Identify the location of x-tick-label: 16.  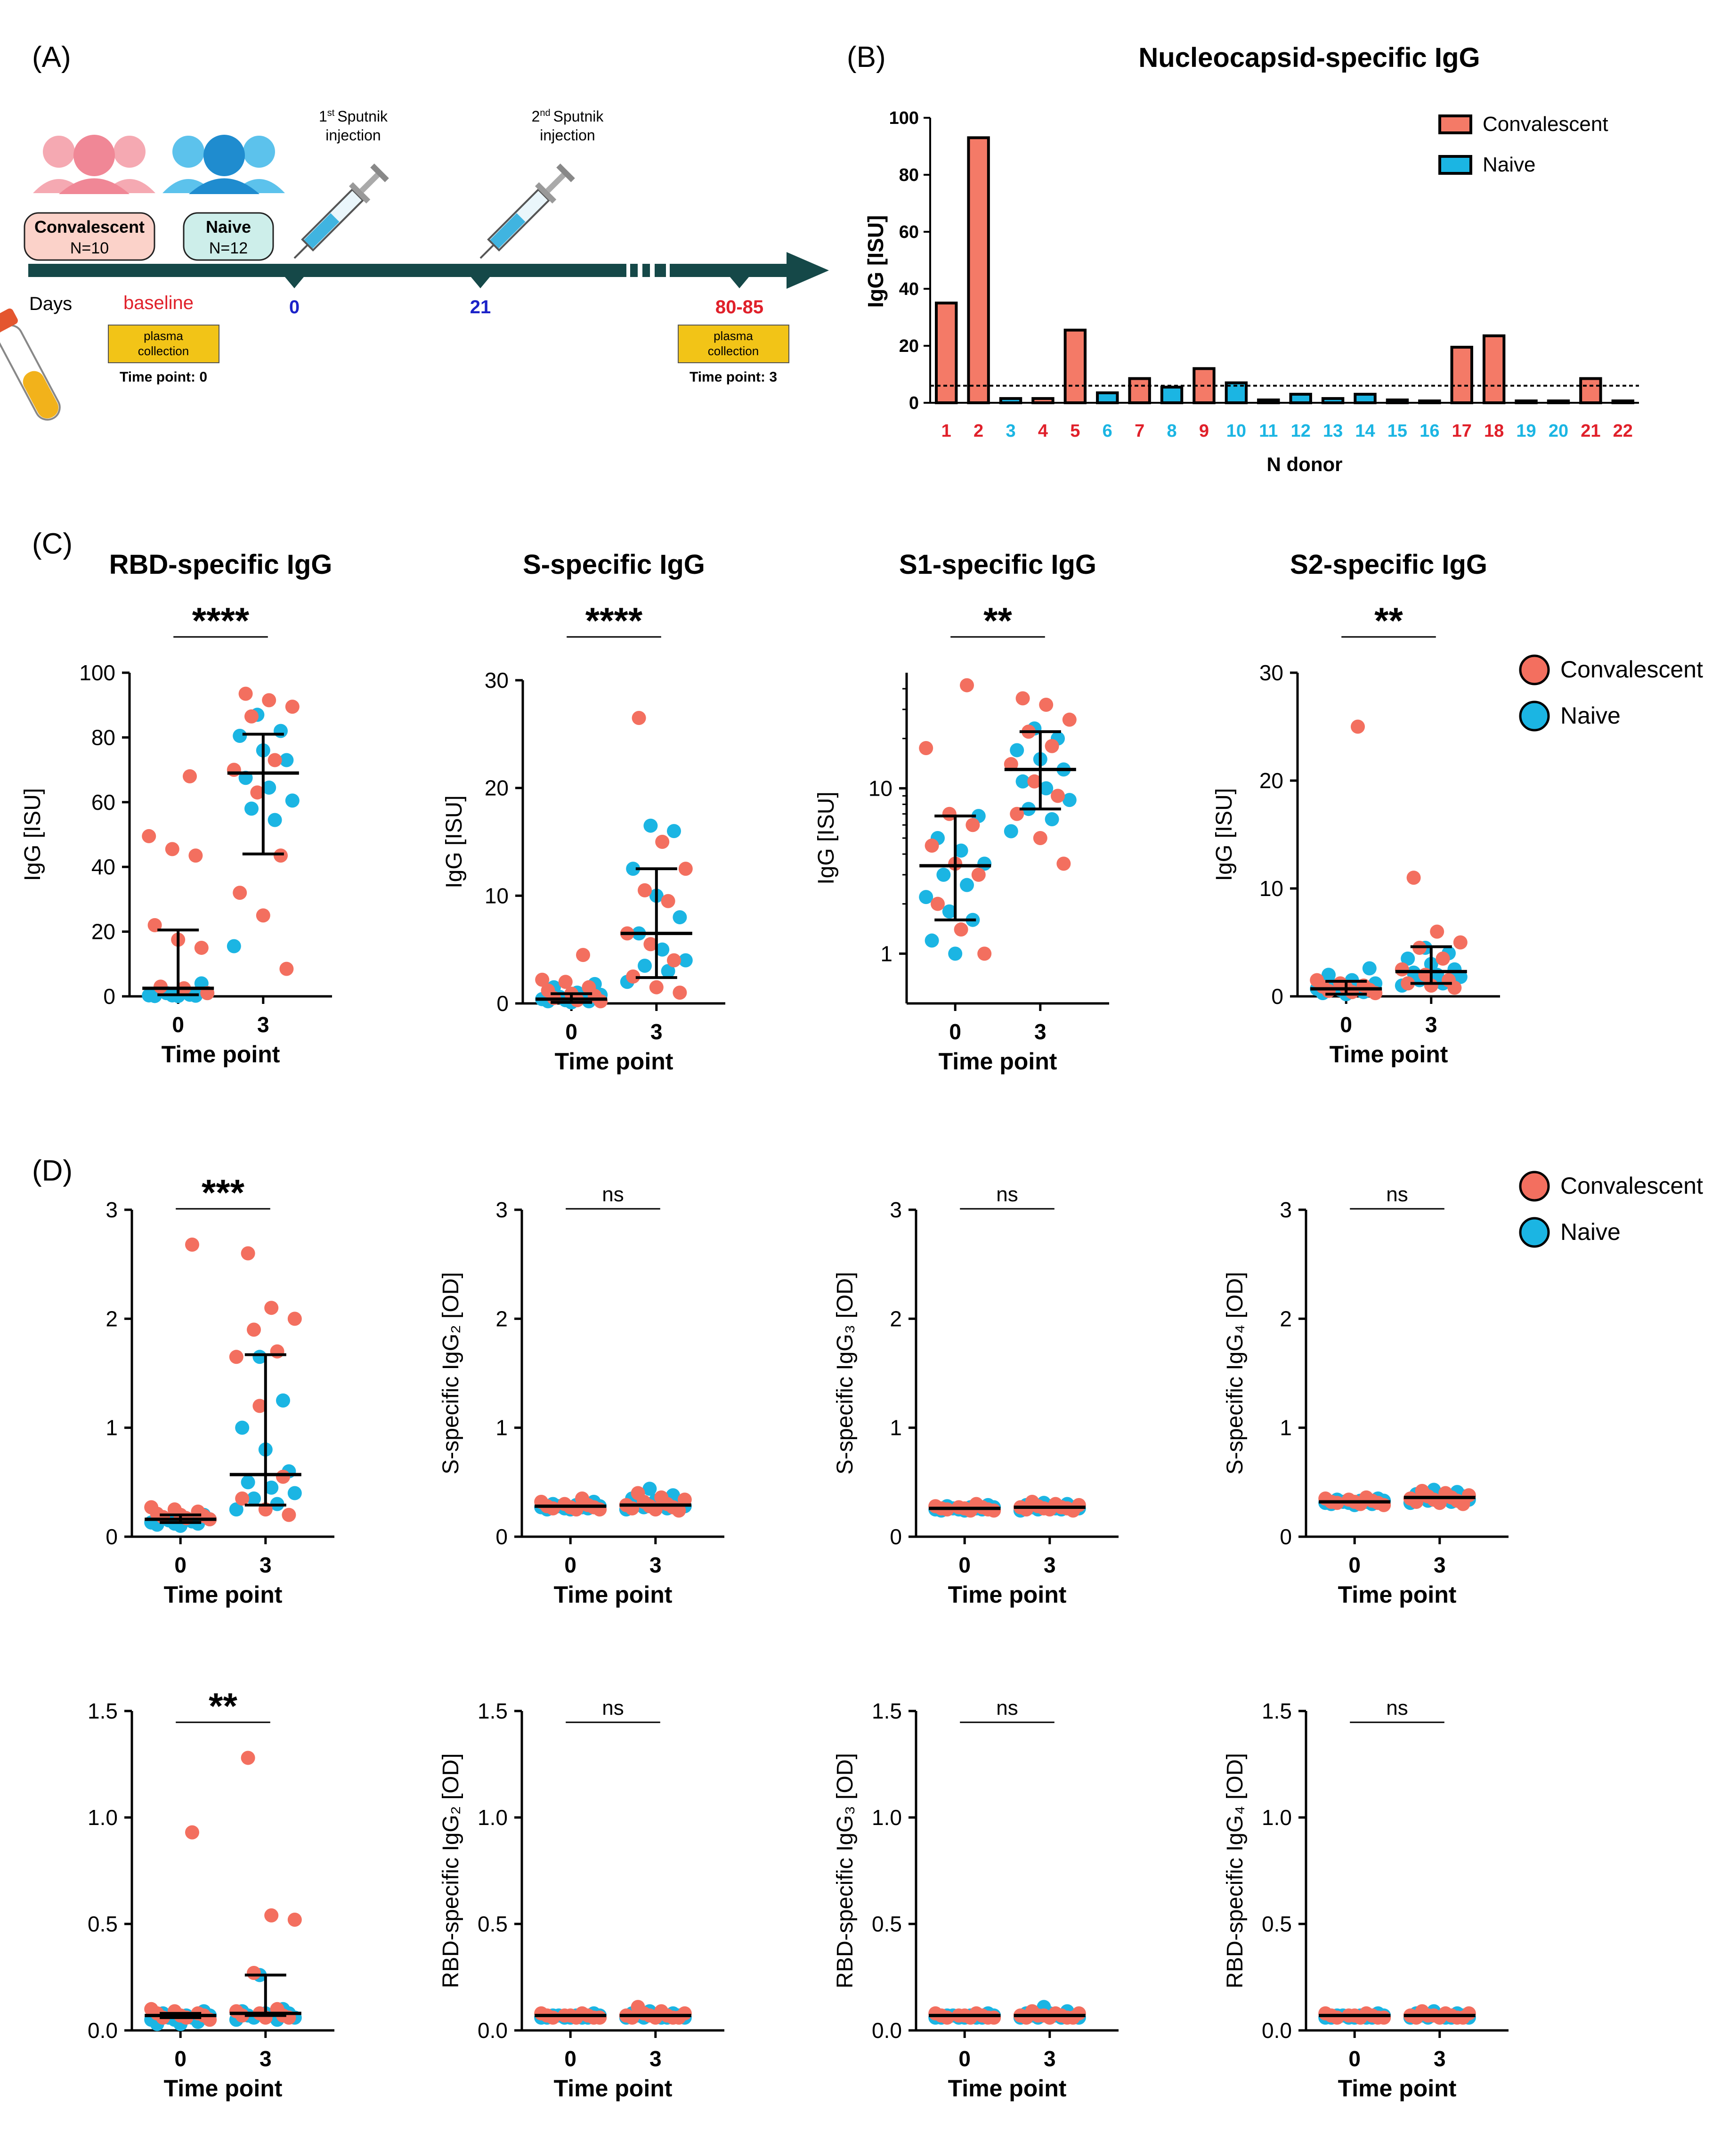
(1429, 431).